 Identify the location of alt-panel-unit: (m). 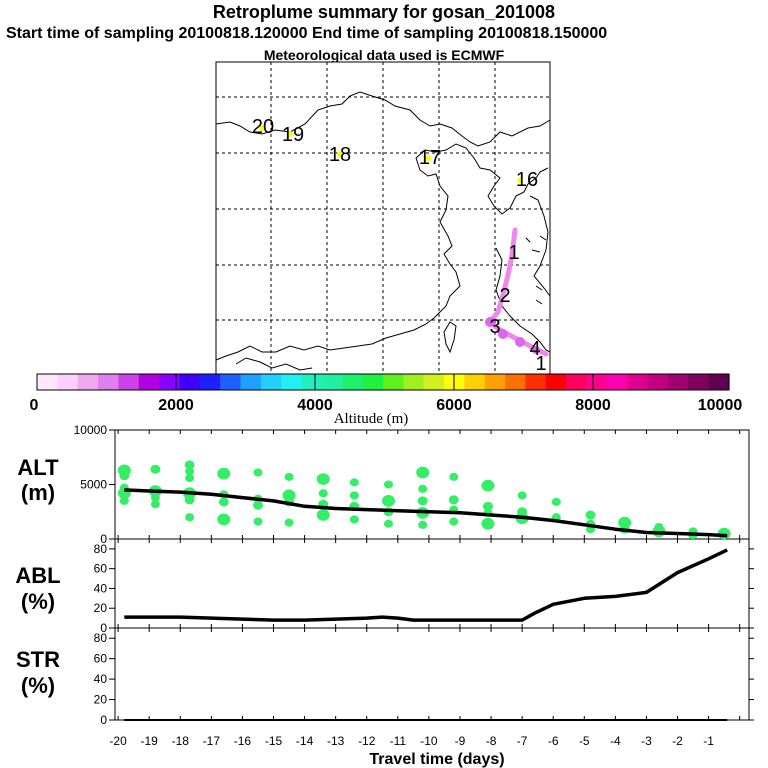
(38, 492).